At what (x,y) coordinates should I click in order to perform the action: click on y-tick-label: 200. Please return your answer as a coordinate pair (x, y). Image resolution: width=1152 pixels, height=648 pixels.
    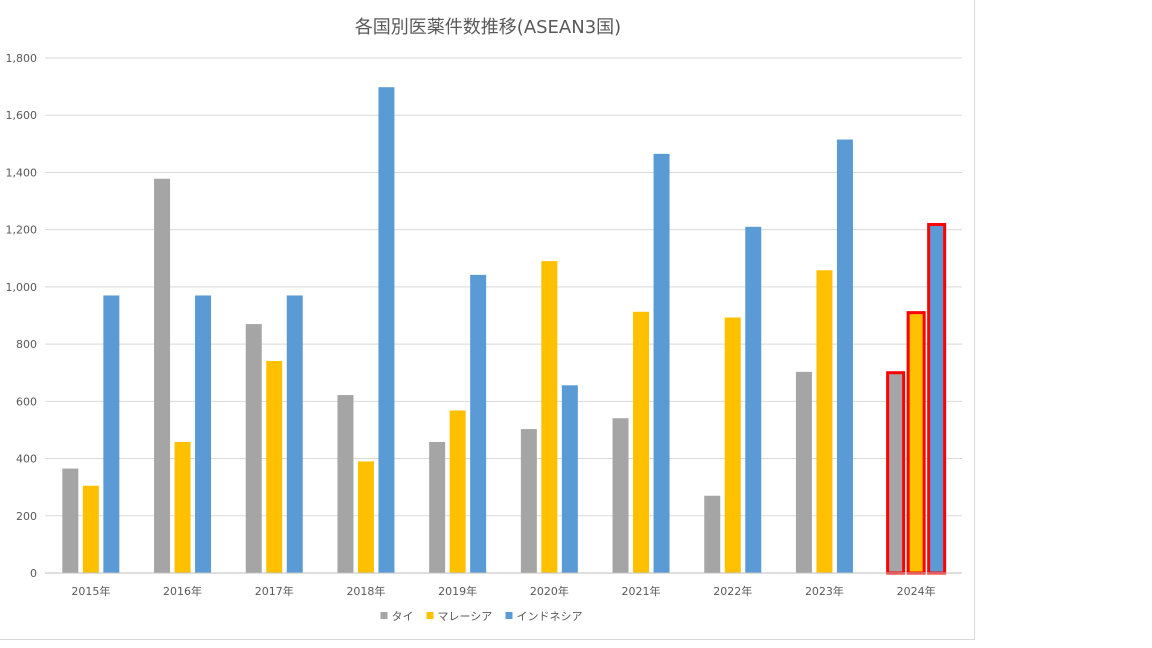
    Looking at the image, I should click on (26, 516).